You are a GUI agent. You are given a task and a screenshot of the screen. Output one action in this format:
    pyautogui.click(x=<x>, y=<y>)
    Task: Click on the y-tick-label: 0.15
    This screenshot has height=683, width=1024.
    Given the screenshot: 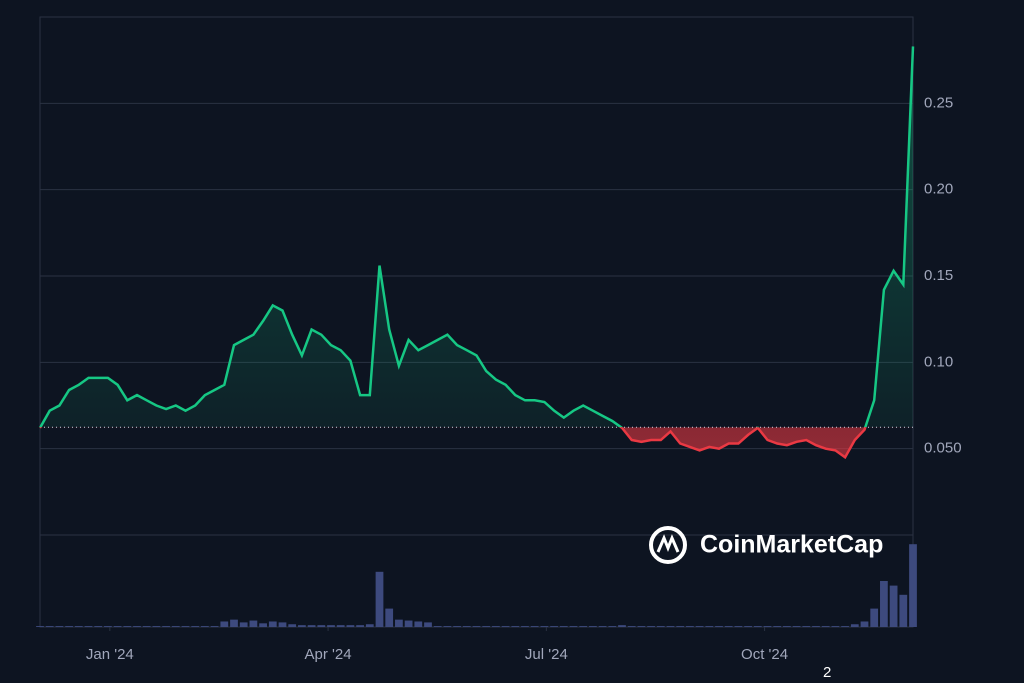 What is the action you would take?
    pyautogui.click(x=938, y=275)
    